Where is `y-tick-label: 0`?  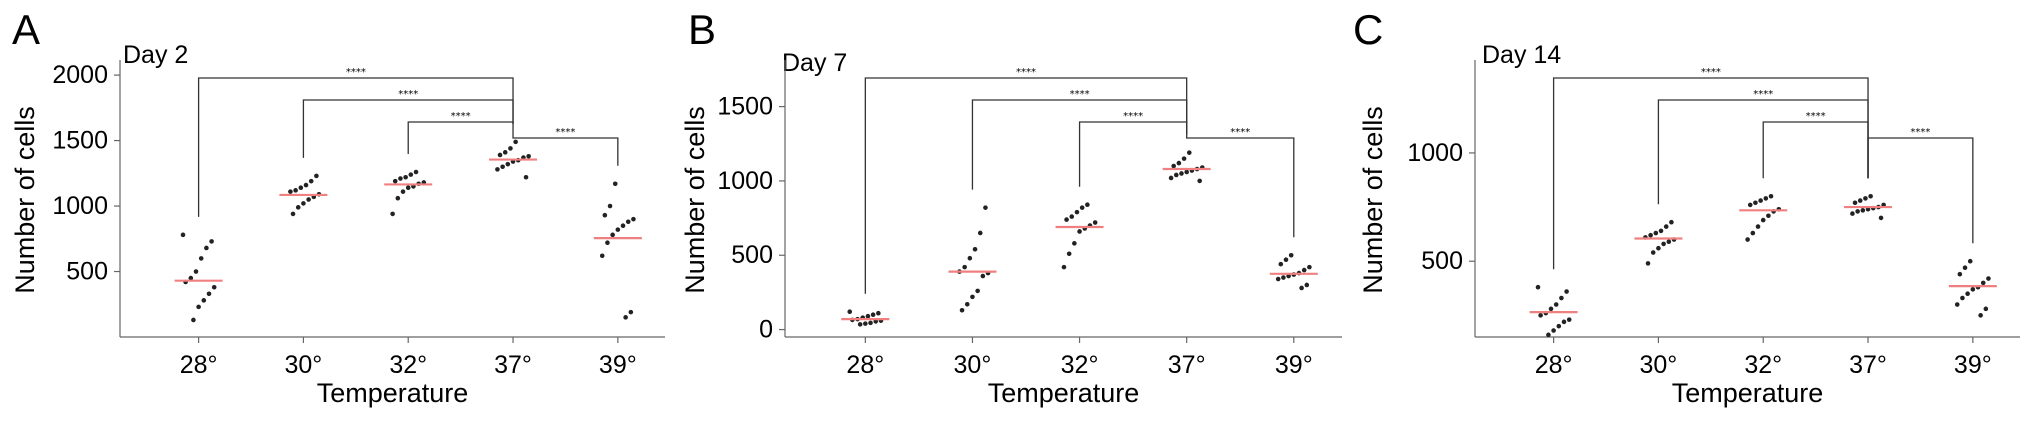 y-tick-label: 0 is located at coordinates (766, 330).